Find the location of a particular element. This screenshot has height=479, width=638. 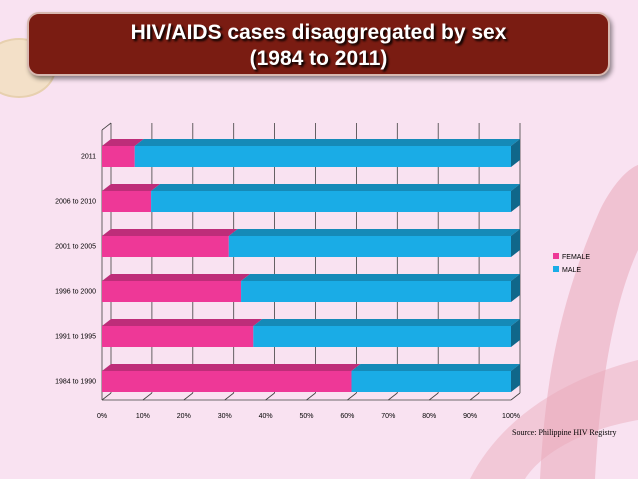

x-tick-label: 40% is located at coordinates (266, 416).